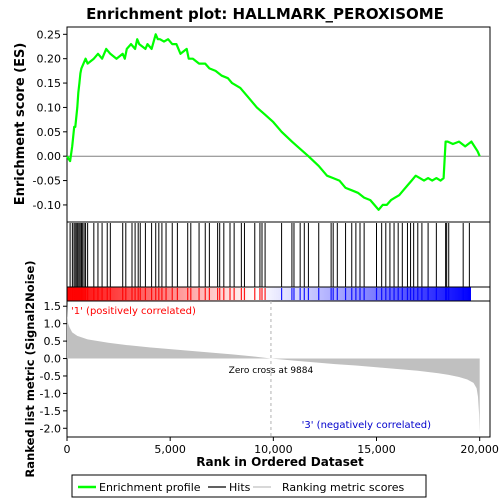 This screenshot has width=500, height=500. I want to click on positive-label: '1' (positively correlated), so click(133, 311).